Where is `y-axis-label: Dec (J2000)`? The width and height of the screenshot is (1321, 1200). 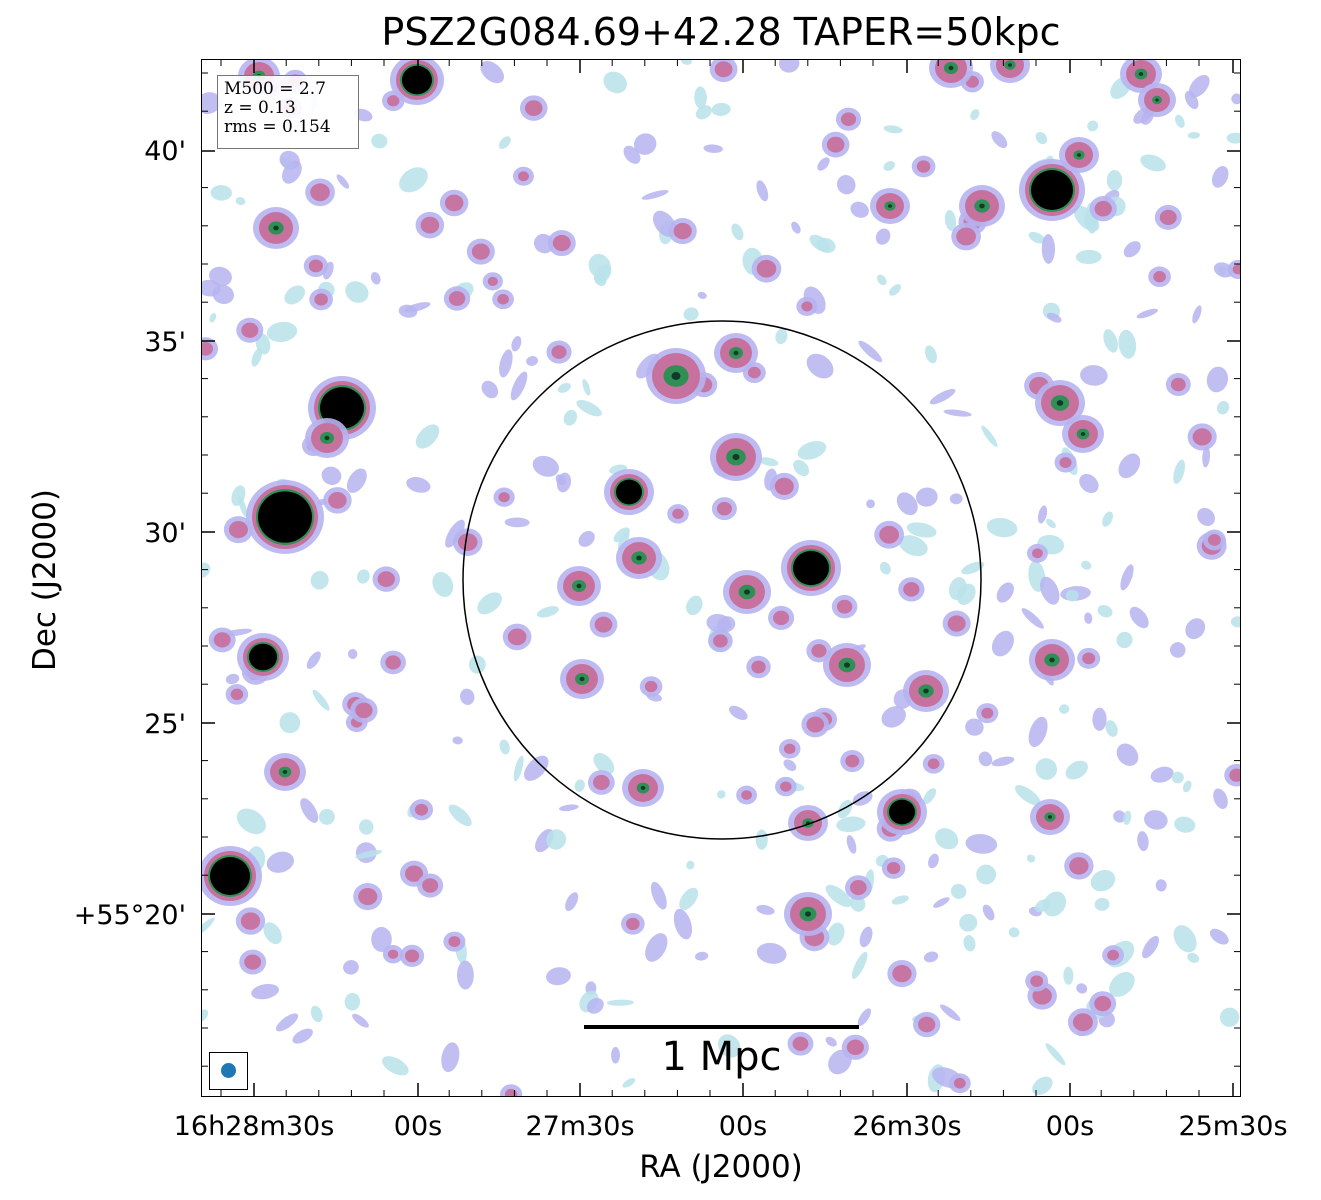 y-axis-label: Dec (J2000) is located at coordinates (45, 580).